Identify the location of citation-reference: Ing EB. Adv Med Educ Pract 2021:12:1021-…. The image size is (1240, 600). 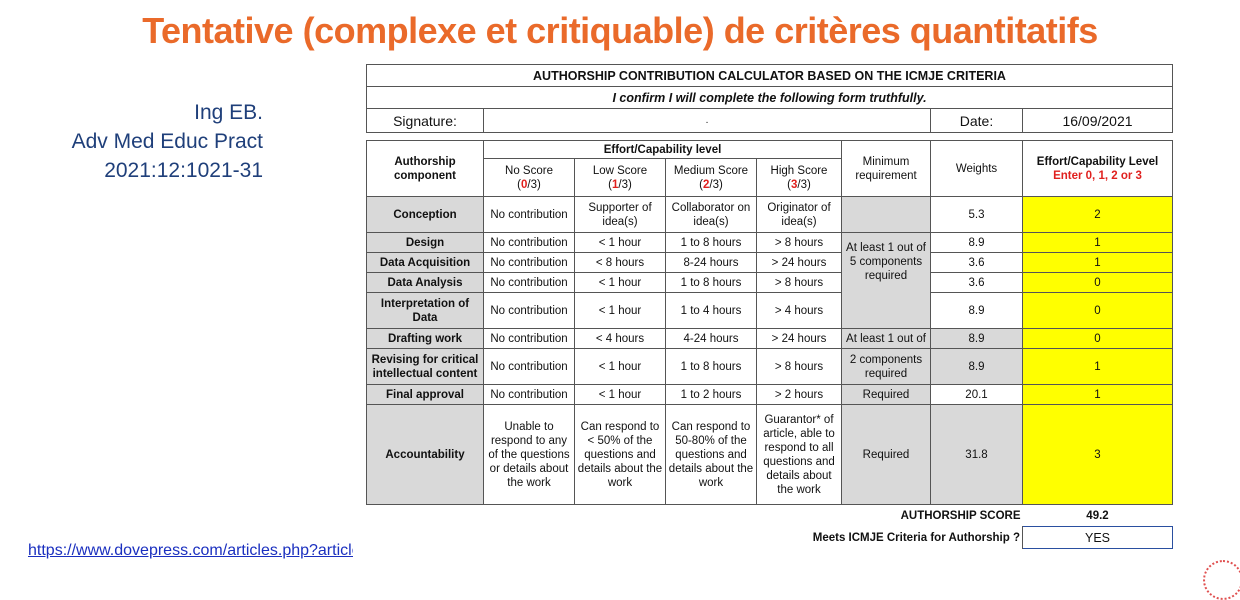
(167, 141).